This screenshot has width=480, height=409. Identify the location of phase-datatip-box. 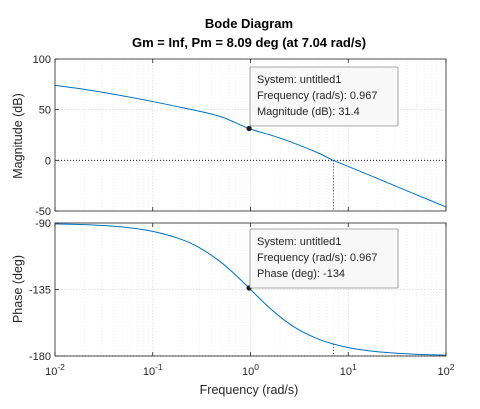
(324, 258).